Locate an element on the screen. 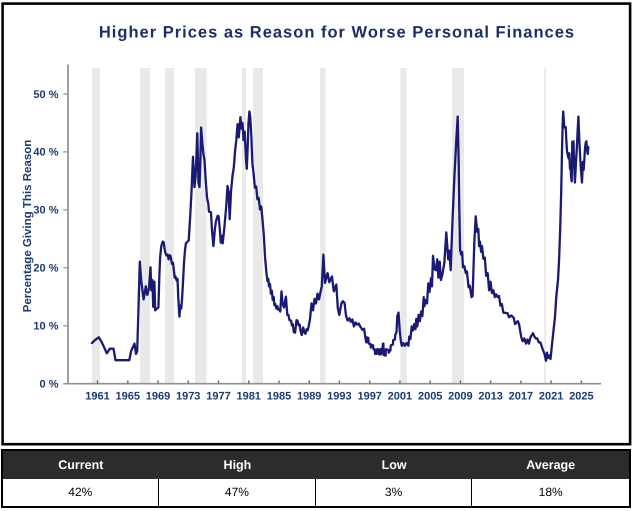 The width and height of the screenshot is (634, 511). svg-text: 1961 is located at coordinates (97, 397).